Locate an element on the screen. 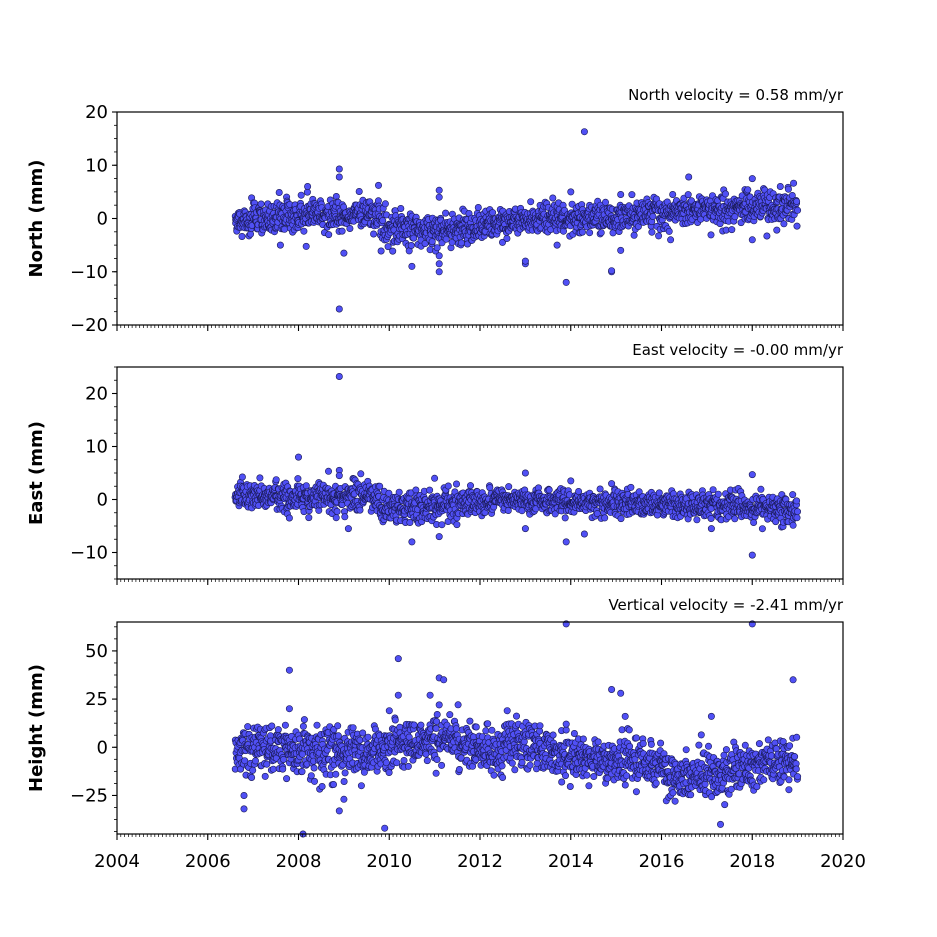 This screenshot has width=937, height=937. y-tick-label: 10 is located at coordinates (96, 165).